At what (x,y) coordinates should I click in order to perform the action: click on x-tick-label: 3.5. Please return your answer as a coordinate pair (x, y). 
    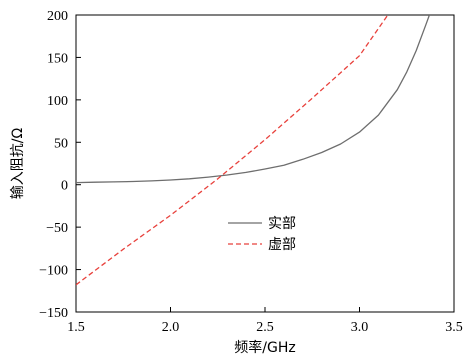
    Looking at the image, I should click on (454, 327).